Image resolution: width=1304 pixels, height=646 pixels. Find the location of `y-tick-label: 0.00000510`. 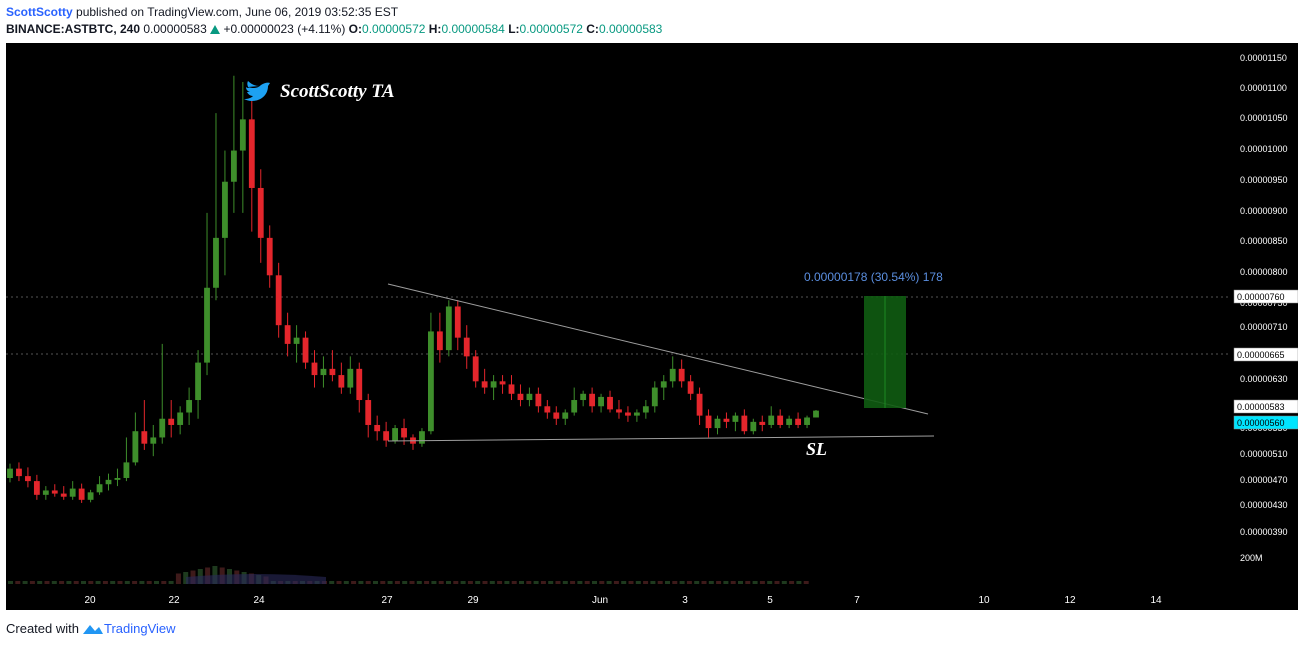

y-tick-label: 0.00000510 is located at coordinates (1264, 454).